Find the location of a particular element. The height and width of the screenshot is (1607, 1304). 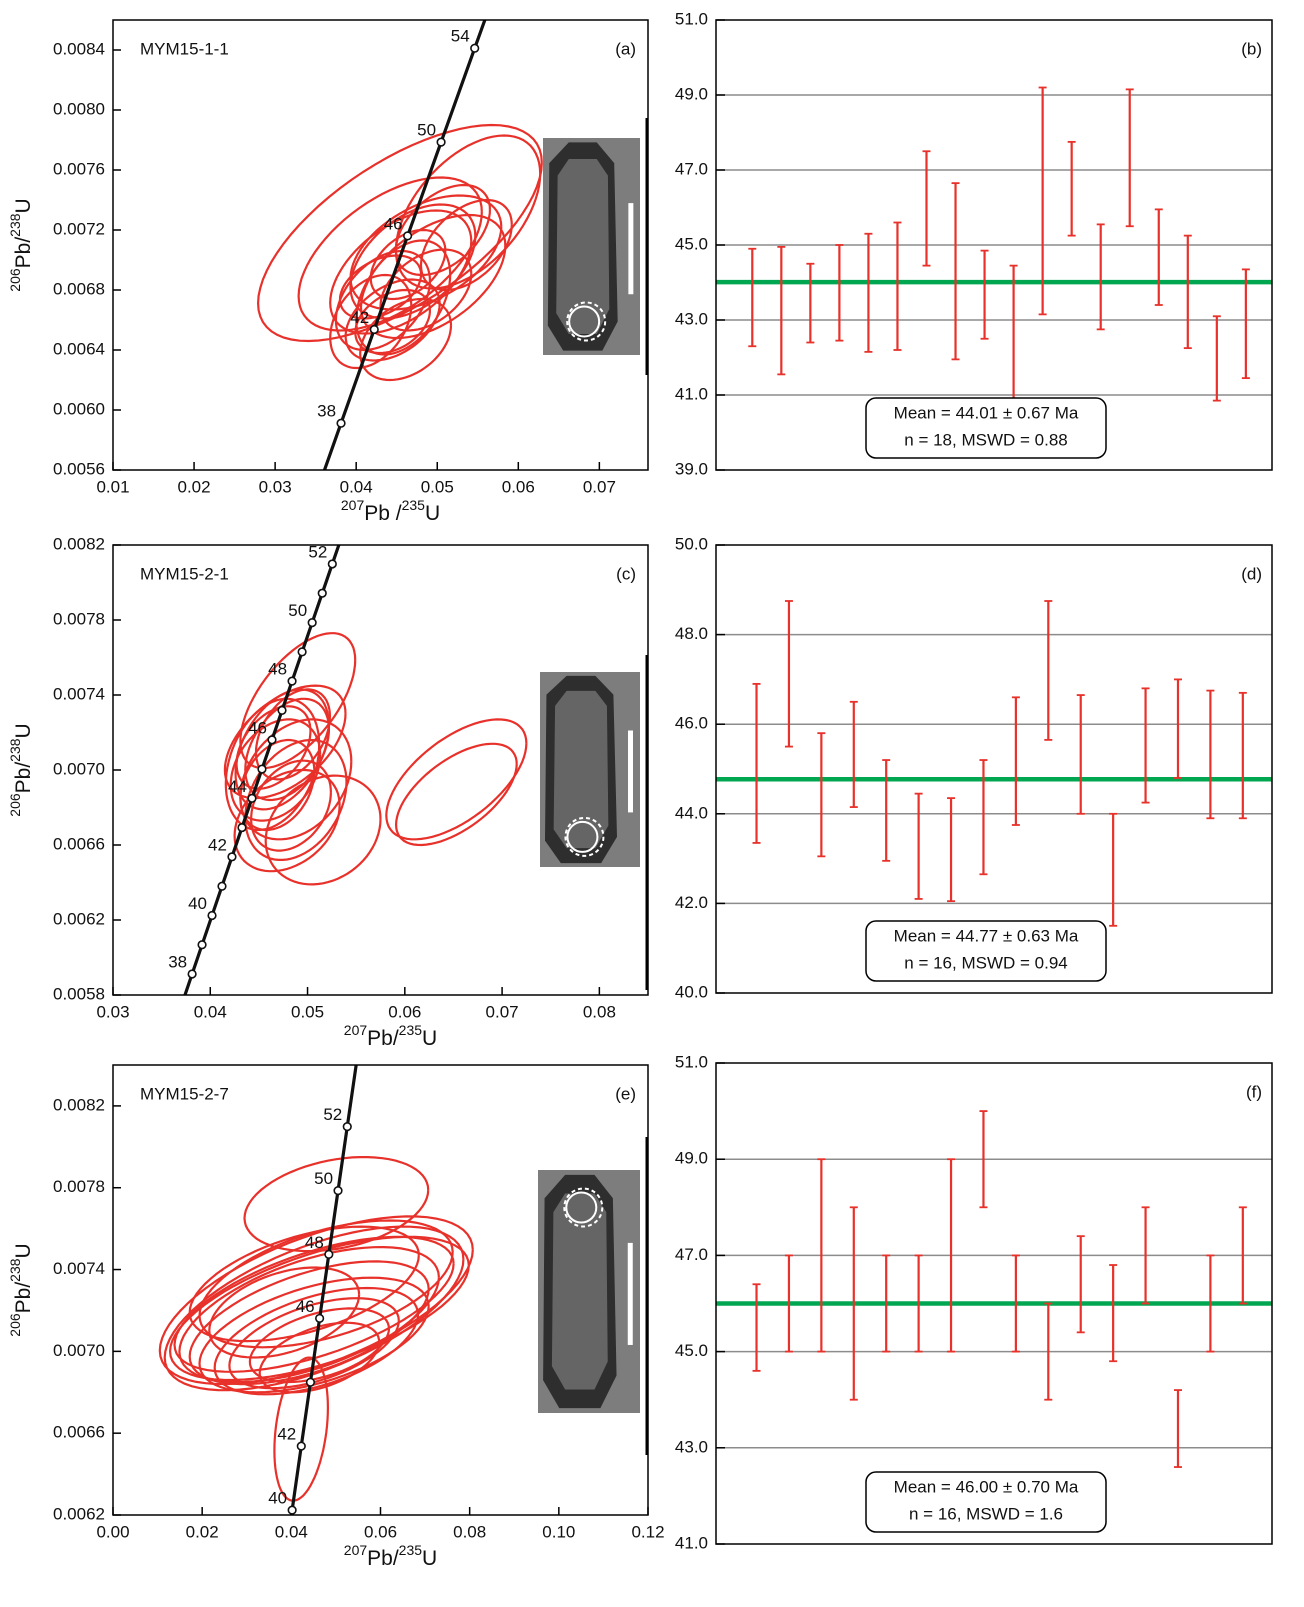

y-tick-label: 0.0062 is located at coordinates (79, 1513).